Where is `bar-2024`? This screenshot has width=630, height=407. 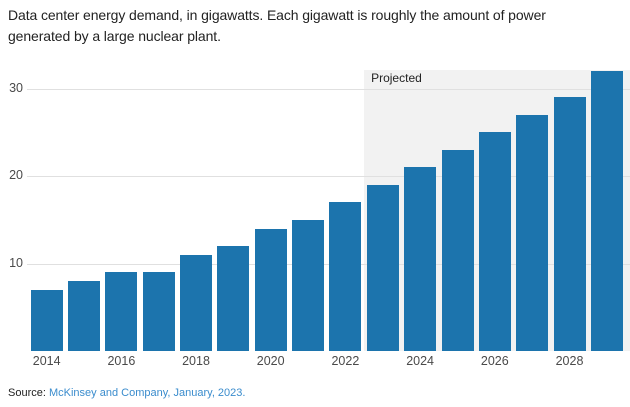
bar-2024 is located at coordinates (420, 259).